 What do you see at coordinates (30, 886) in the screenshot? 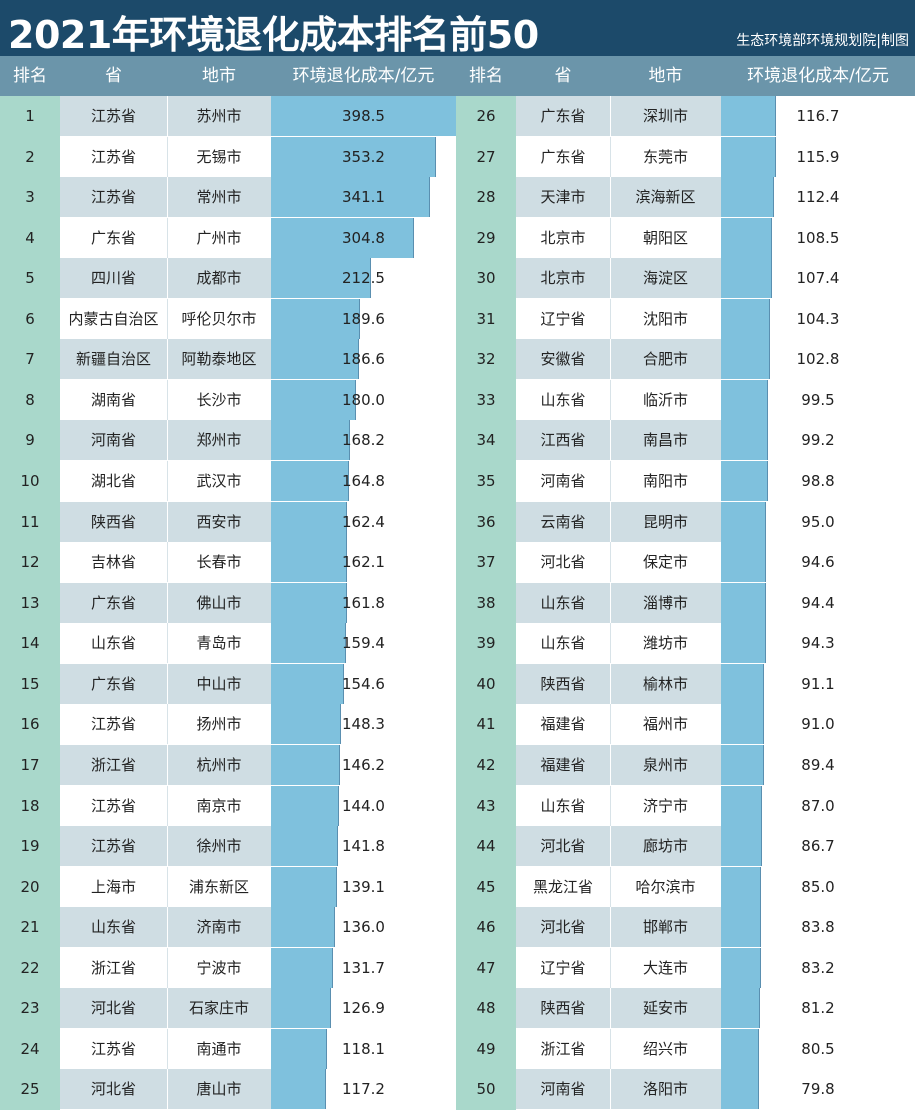
I see `rank-cell: 20` at bounding box center [30, 886].